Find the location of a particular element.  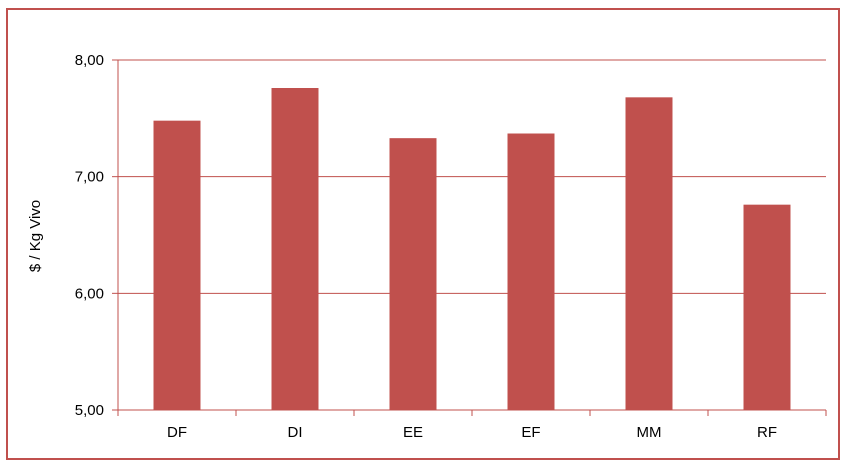

y-tick-label: 5,00 is located at coordinates (89, 410).